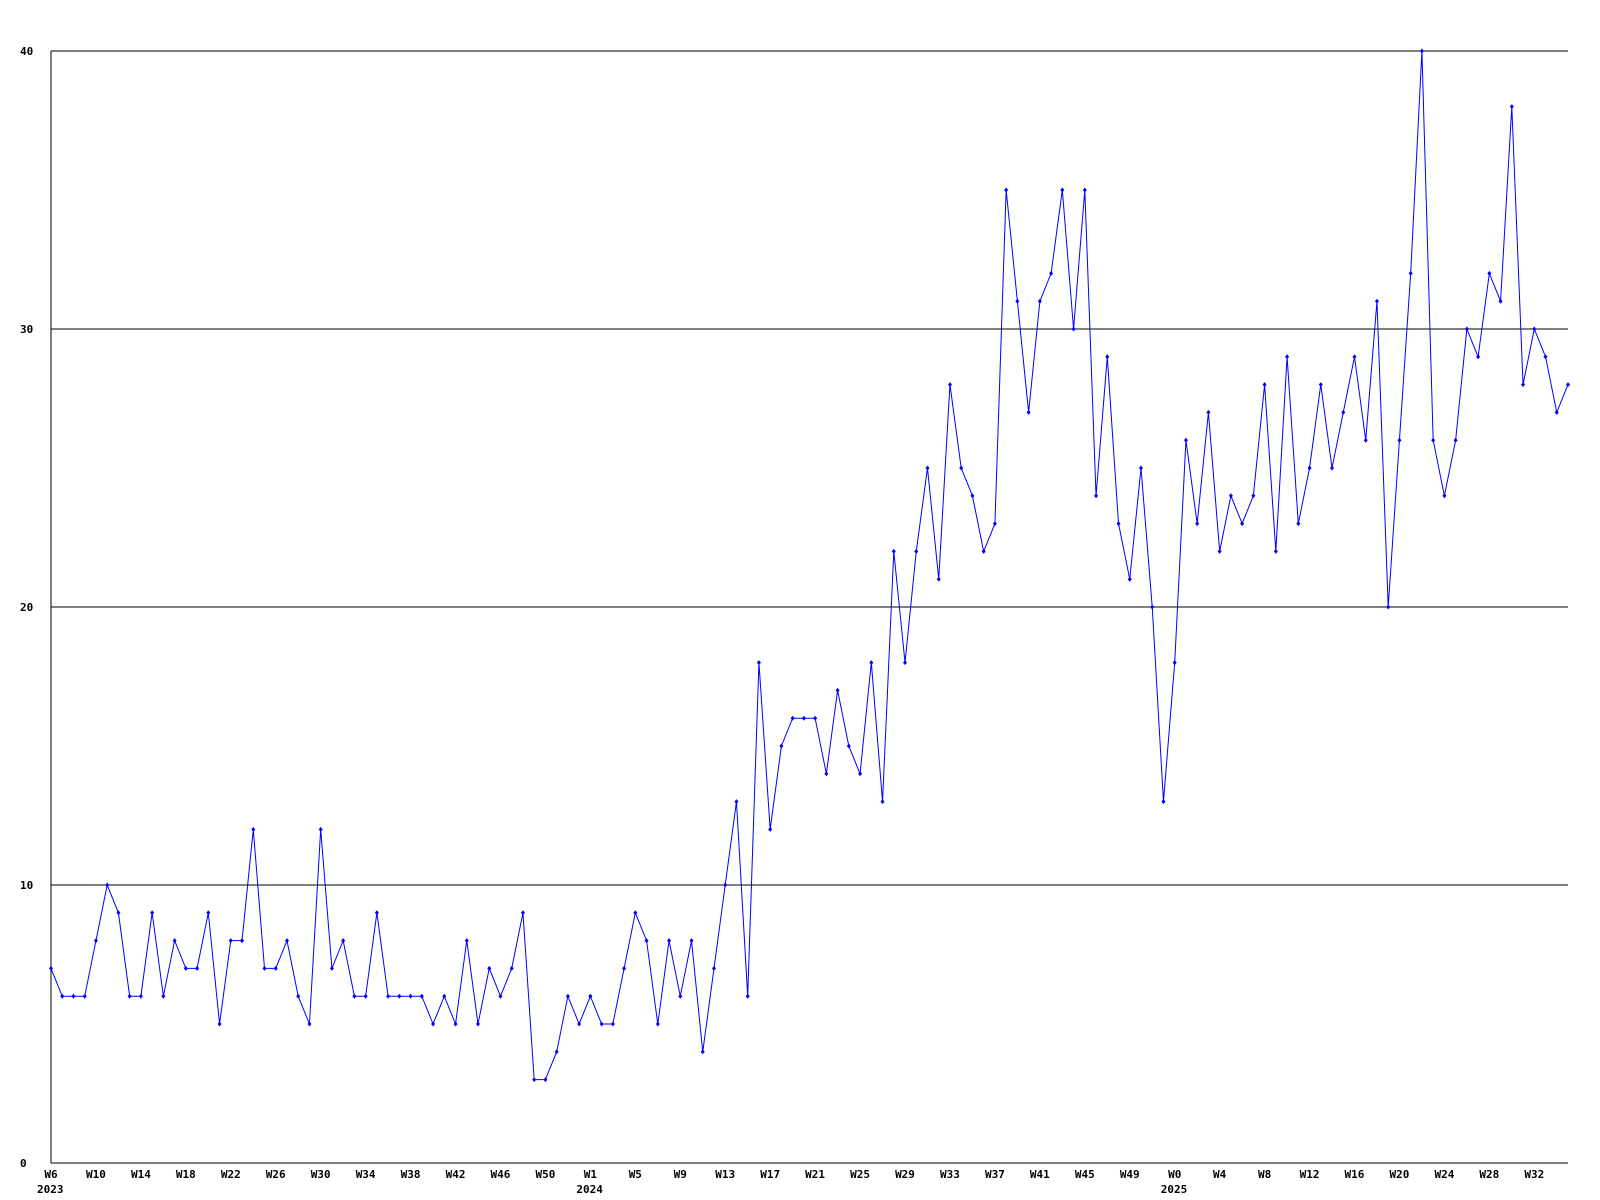 This screenshot has width=1600, height=1200. Describe the element at coordinates (23, 1163) in the screenshot. I see `y-tick-label: 0` at that location.